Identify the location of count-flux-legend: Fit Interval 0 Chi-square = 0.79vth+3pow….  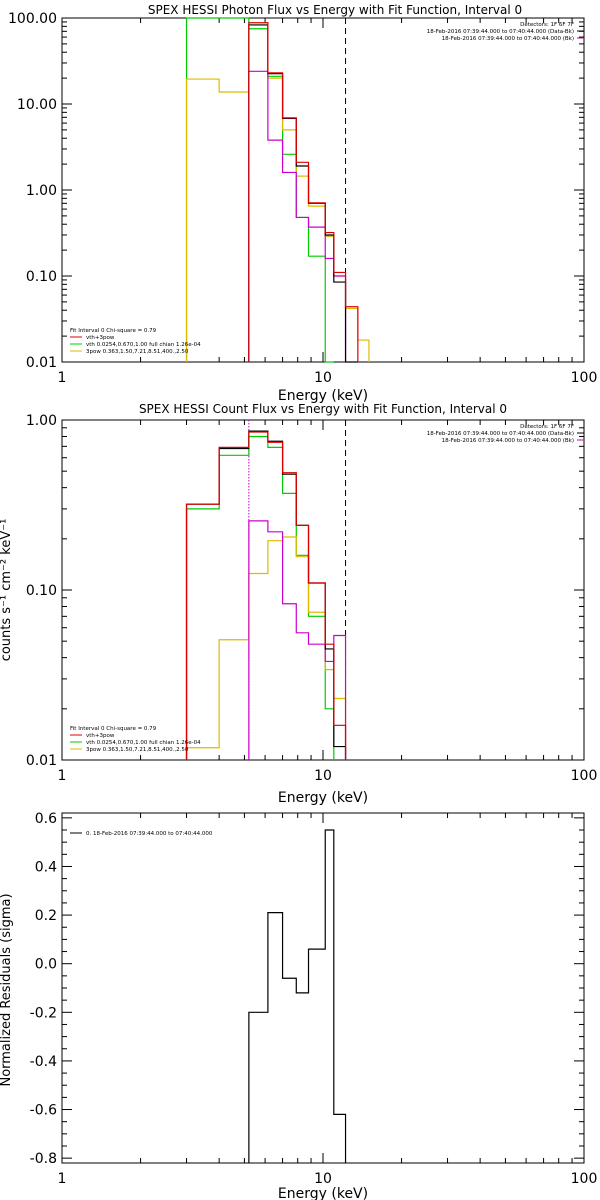
(135, 739).